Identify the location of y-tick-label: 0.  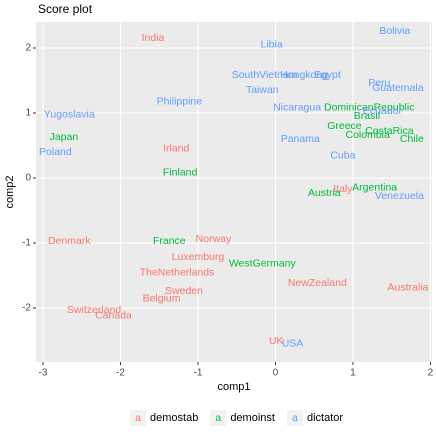
(28, 178).